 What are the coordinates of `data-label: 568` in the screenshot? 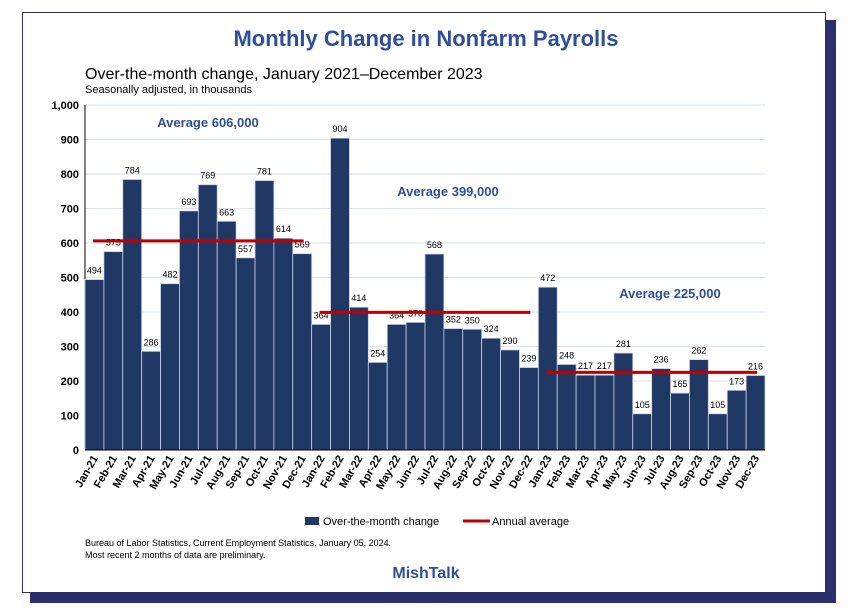 It's located at (434, 245).